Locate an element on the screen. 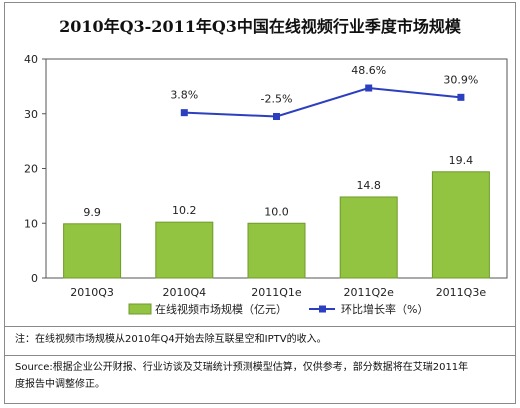 The height and width of the screenshot is (408, 520). bar-value-label: 9.9 is located at coordinates (92, 212).